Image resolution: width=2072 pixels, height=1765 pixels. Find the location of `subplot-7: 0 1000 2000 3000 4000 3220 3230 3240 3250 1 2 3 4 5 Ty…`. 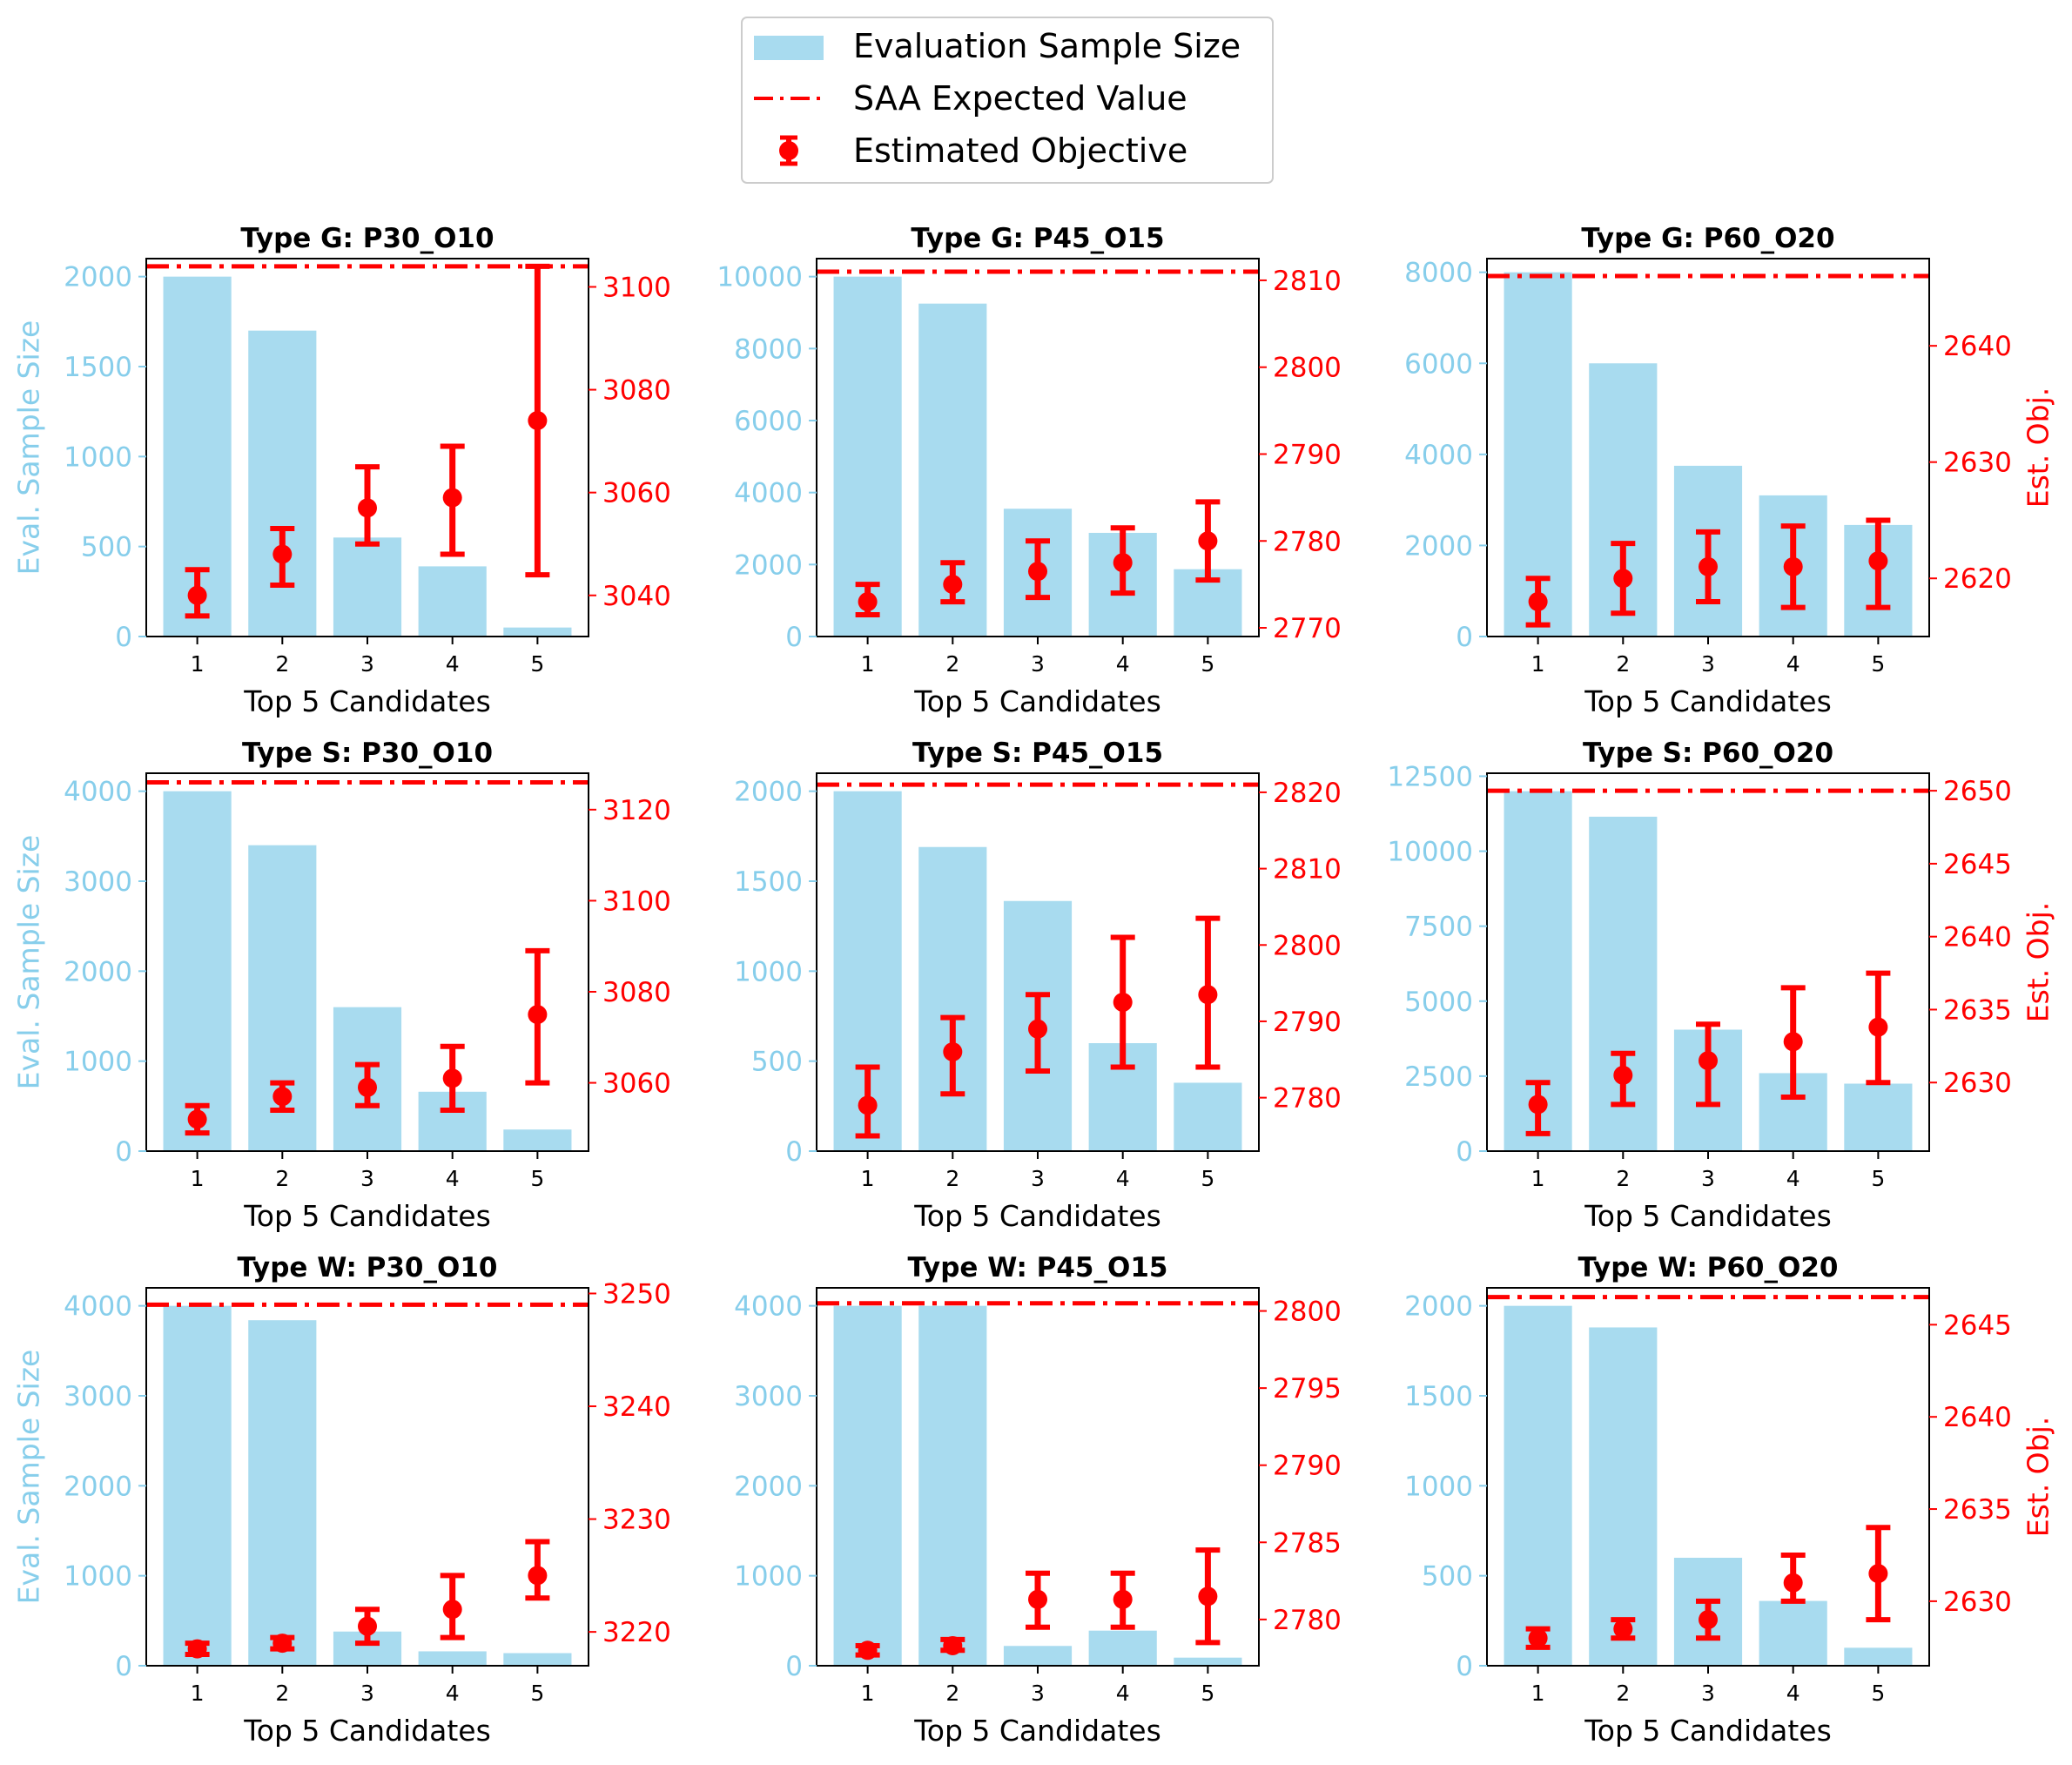

subplot-7: 0 1000 2000 3000 4000 3220 3230 3240 3250 1 2 3 4 5 Ty… is located at coordinates (342, 1500).